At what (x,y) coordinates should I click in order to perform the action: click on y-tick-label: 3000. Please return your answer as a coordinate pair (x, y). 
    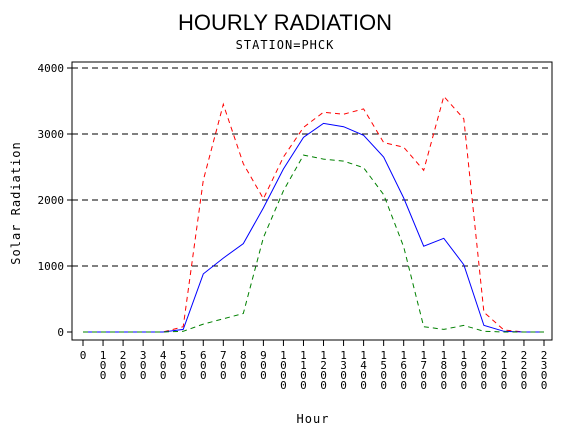
    Looking at the image, I should click on (51, 134).